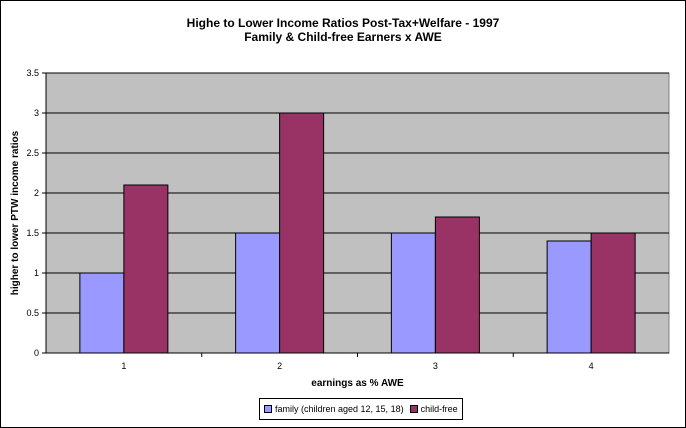  What do you see at coordinates (36, 273) in the screenshot?
I see `y-tick-label: 1` at bounding box center [36, 273].